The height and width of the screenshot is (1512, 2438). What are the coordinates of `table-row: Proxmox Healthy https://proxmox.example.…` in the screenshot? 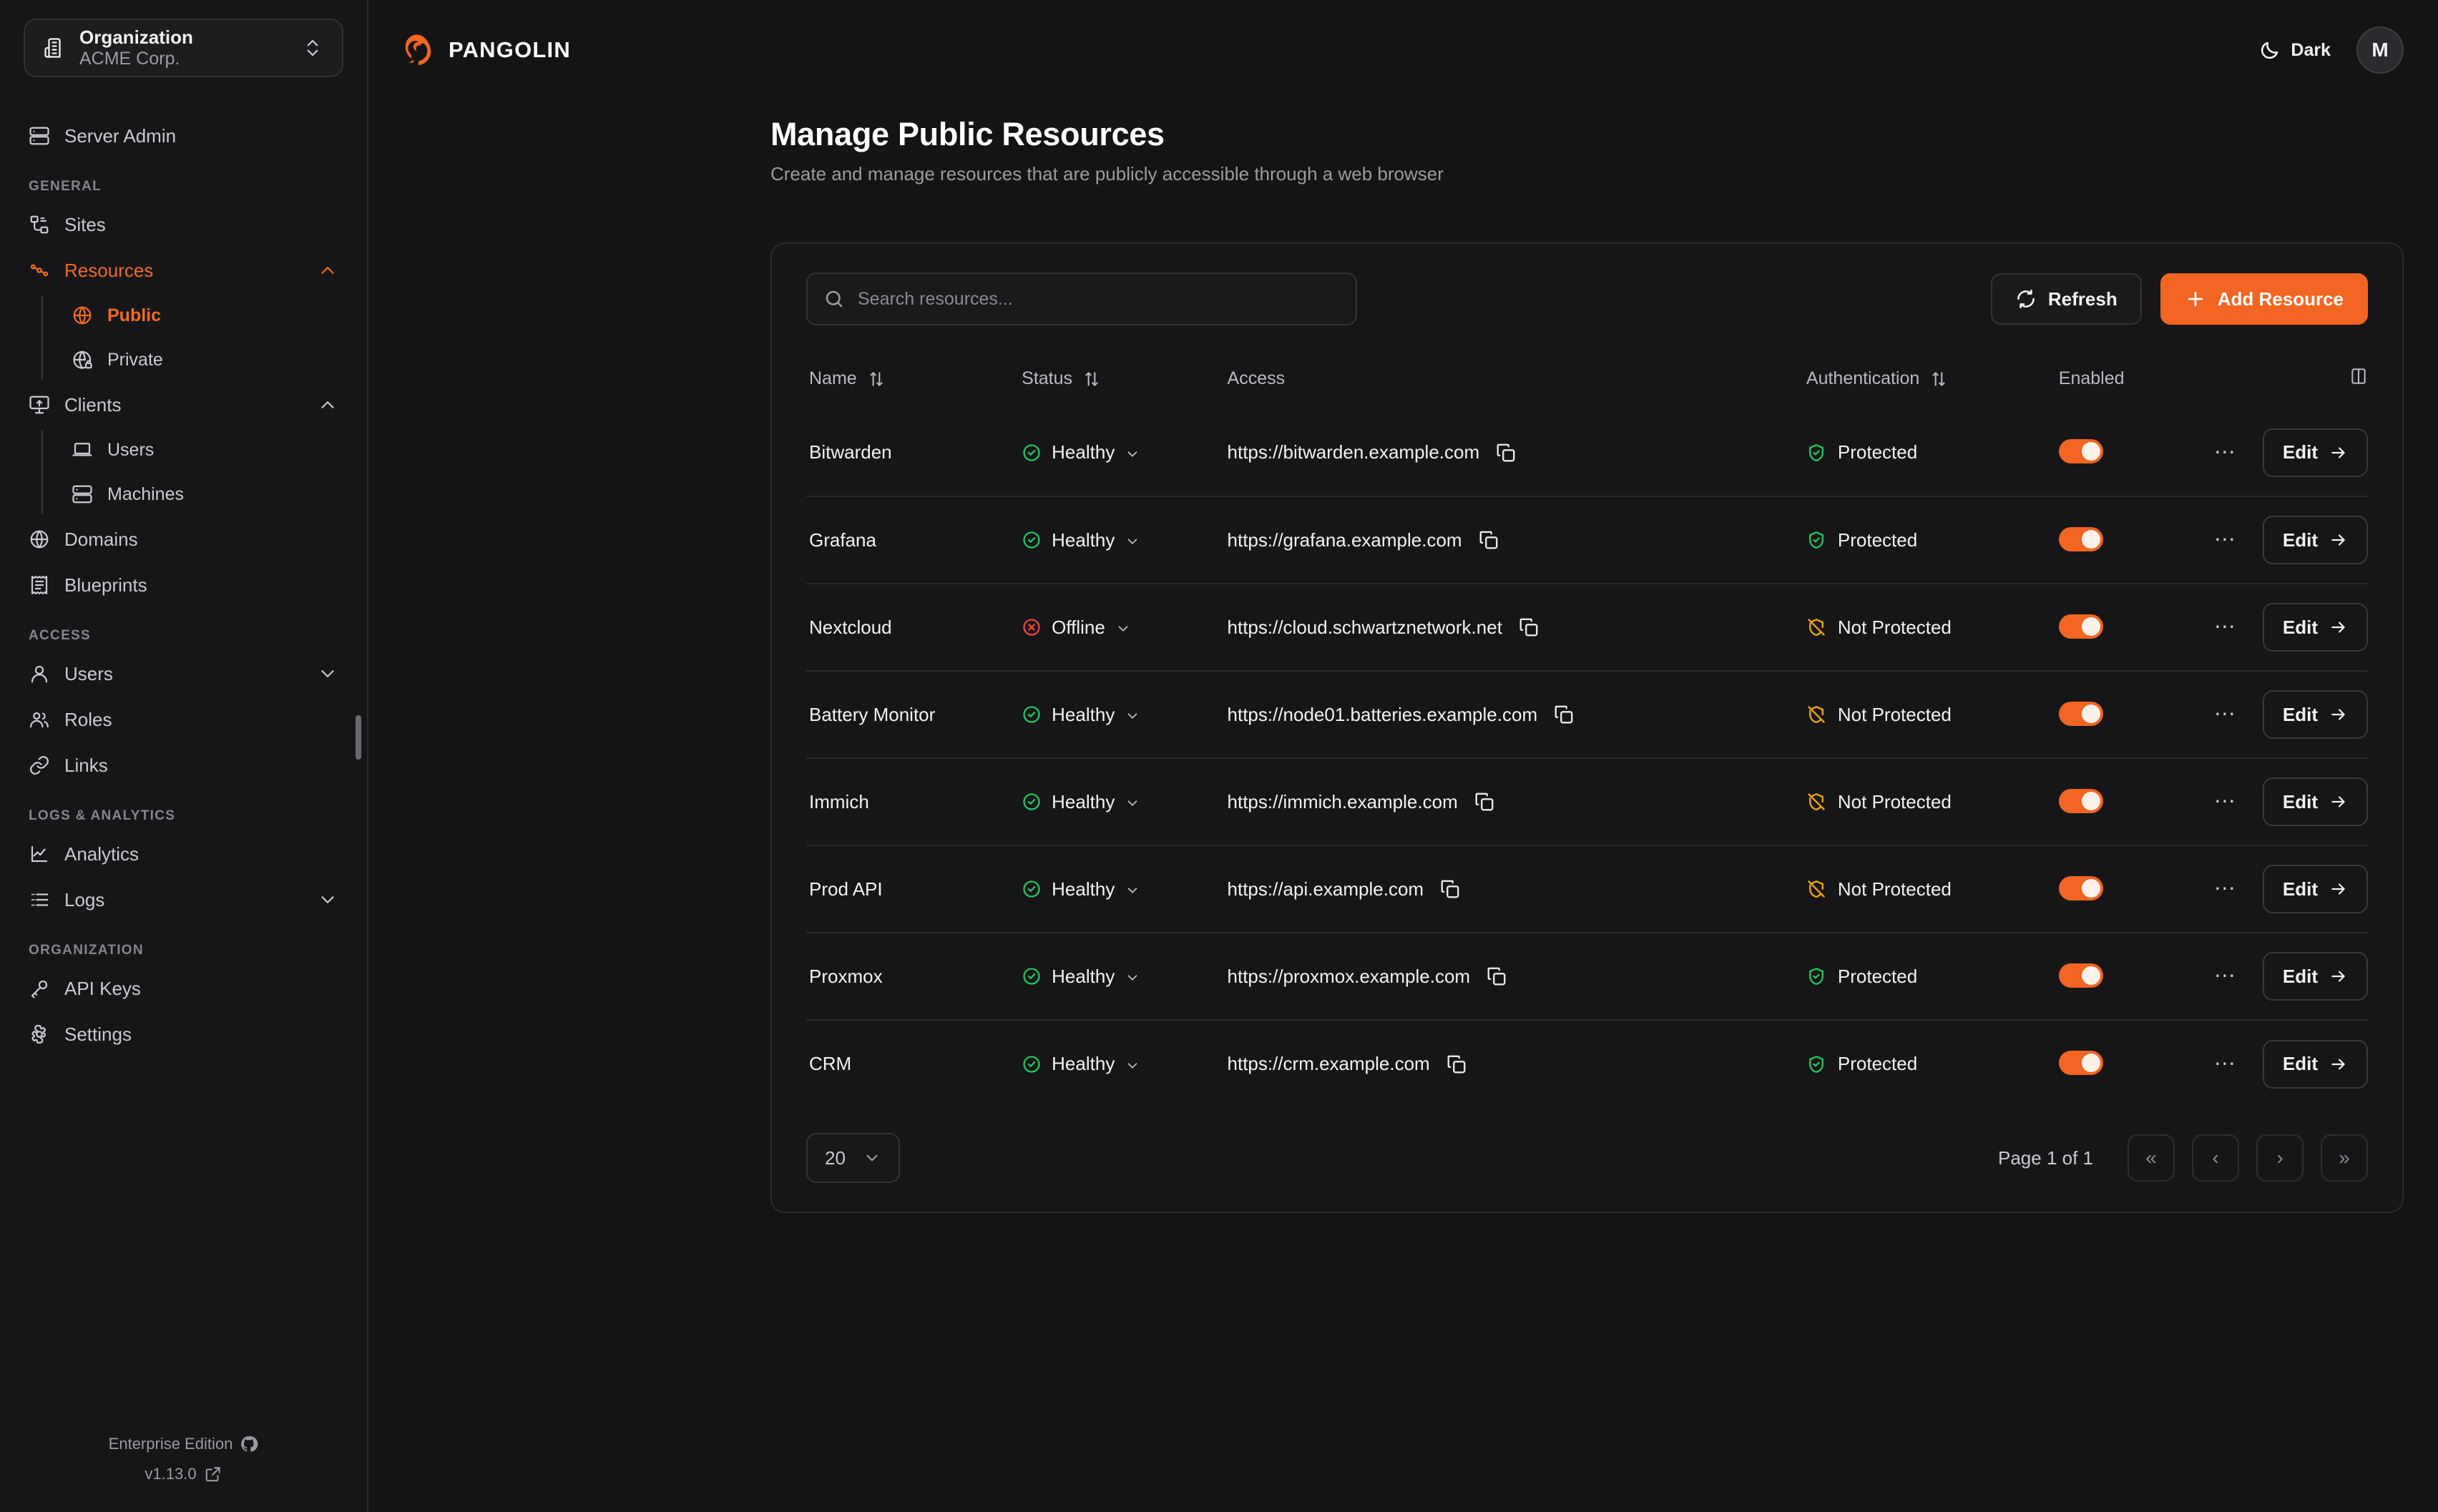 It's located at (1587, 976).